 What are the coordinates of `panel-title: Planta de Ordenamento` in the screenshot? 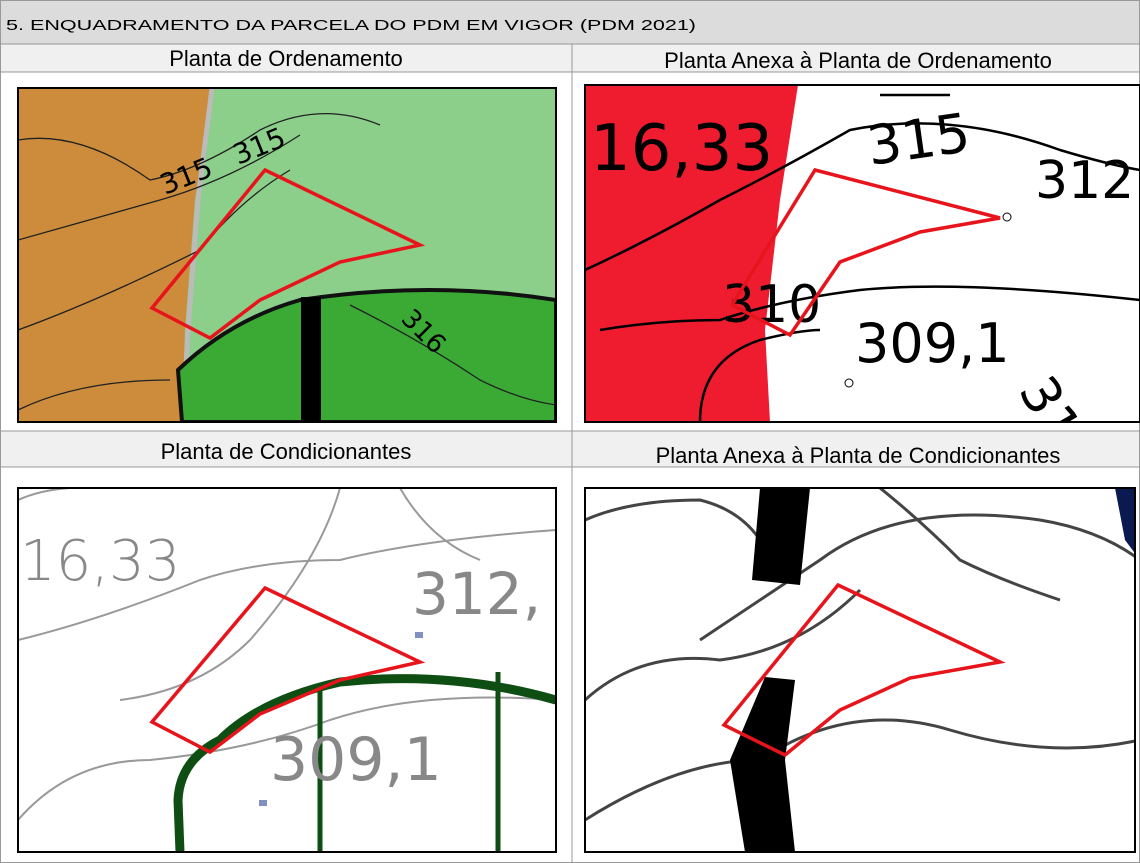 It's located at (286, 58).